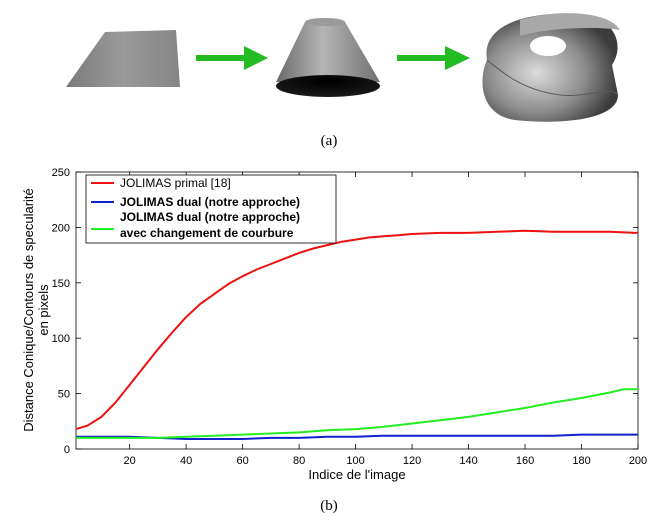 The height and width of the screenshot is (520, 659). What do you see at coordinates (581, 461) in the screenshot?
I see `x-tick-label: 180` at bounding box center [581, 461].